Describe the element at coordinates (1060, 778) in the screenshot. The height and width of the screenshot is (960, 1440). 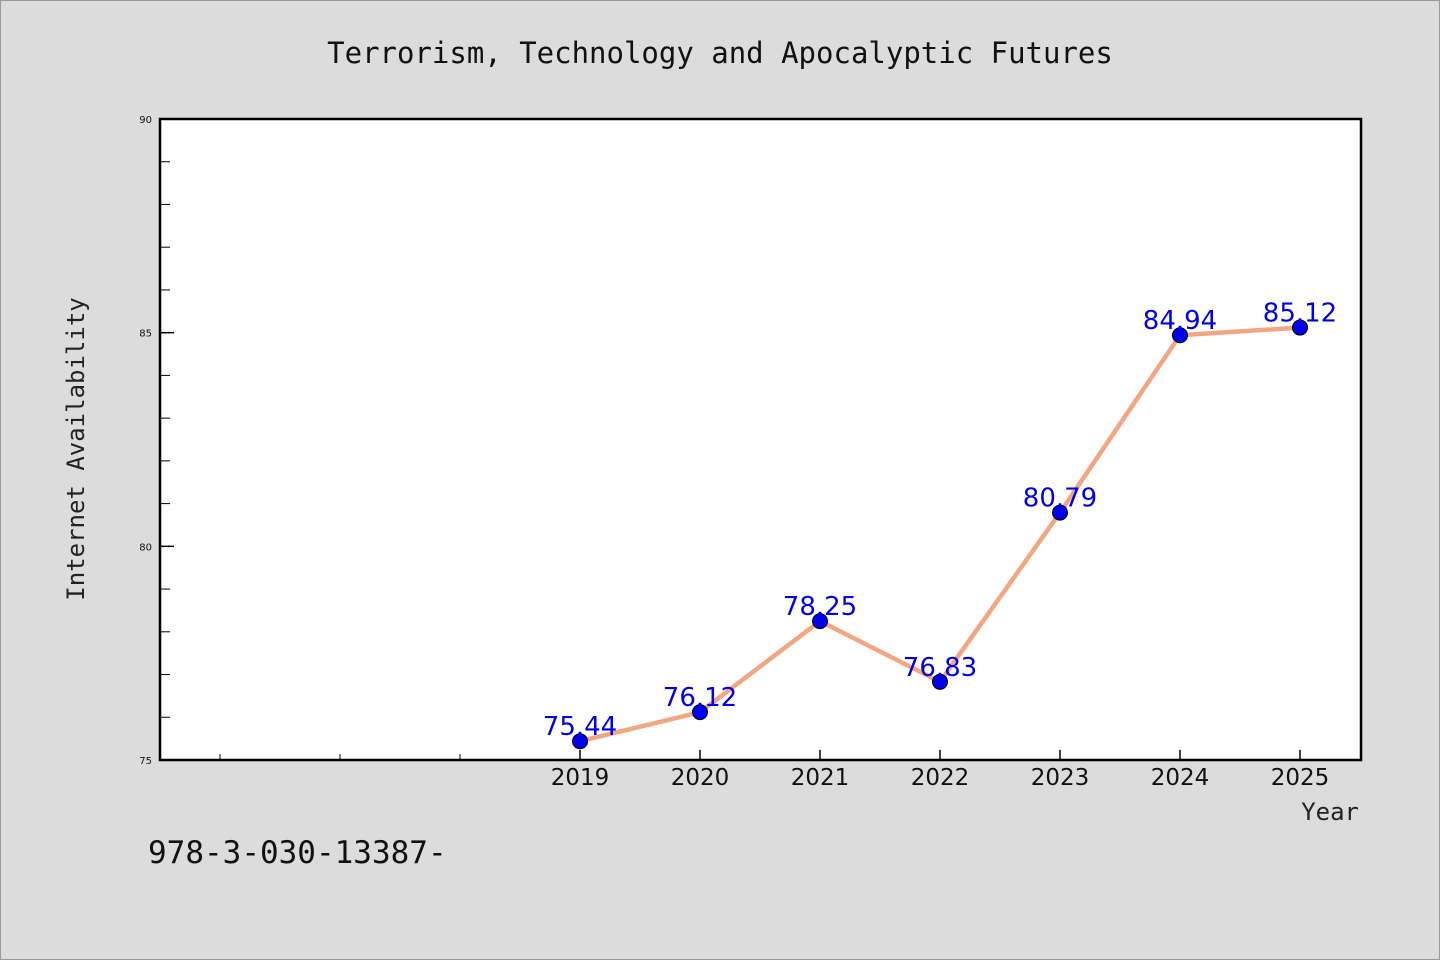
I see `x-tick-label: 2023` at that location.